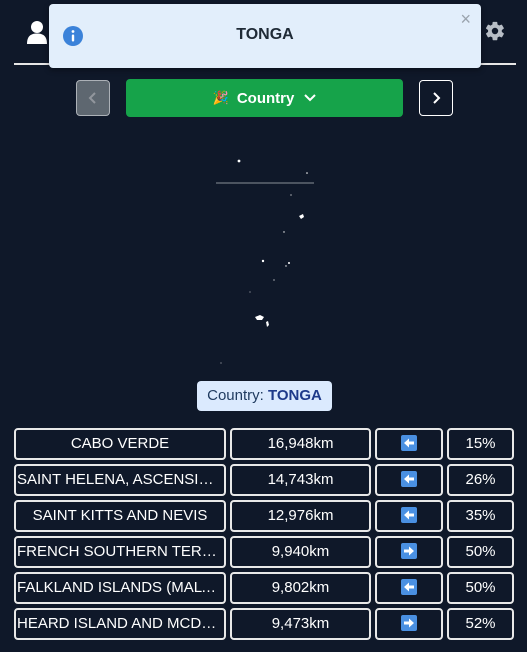 This screenshot has height=652, width=527. Describe the element at coordinates (120, 552) in the screenshot. I see `guess-country-name: FRENCH SOUTHERN TERRITORIES` at that location.